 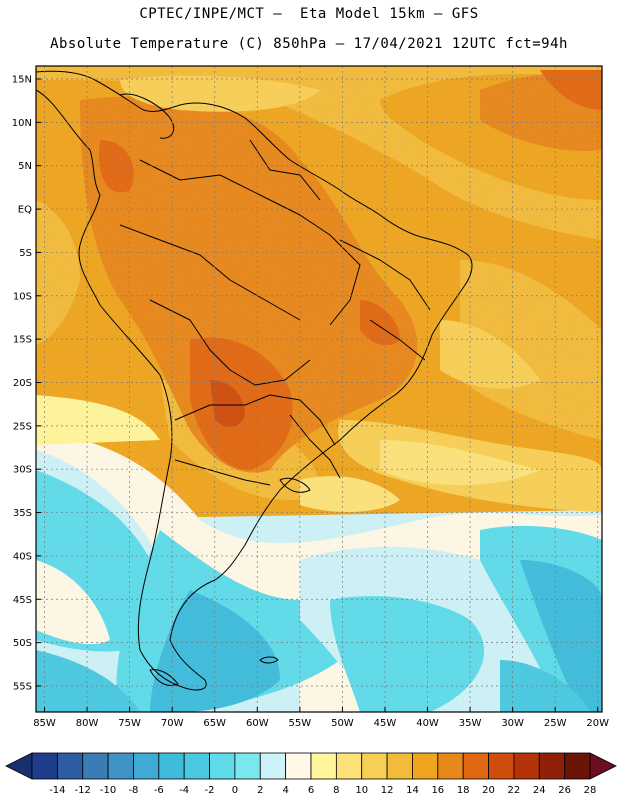 I want to click on lat-label: 15S, so click(x=22, y=340).